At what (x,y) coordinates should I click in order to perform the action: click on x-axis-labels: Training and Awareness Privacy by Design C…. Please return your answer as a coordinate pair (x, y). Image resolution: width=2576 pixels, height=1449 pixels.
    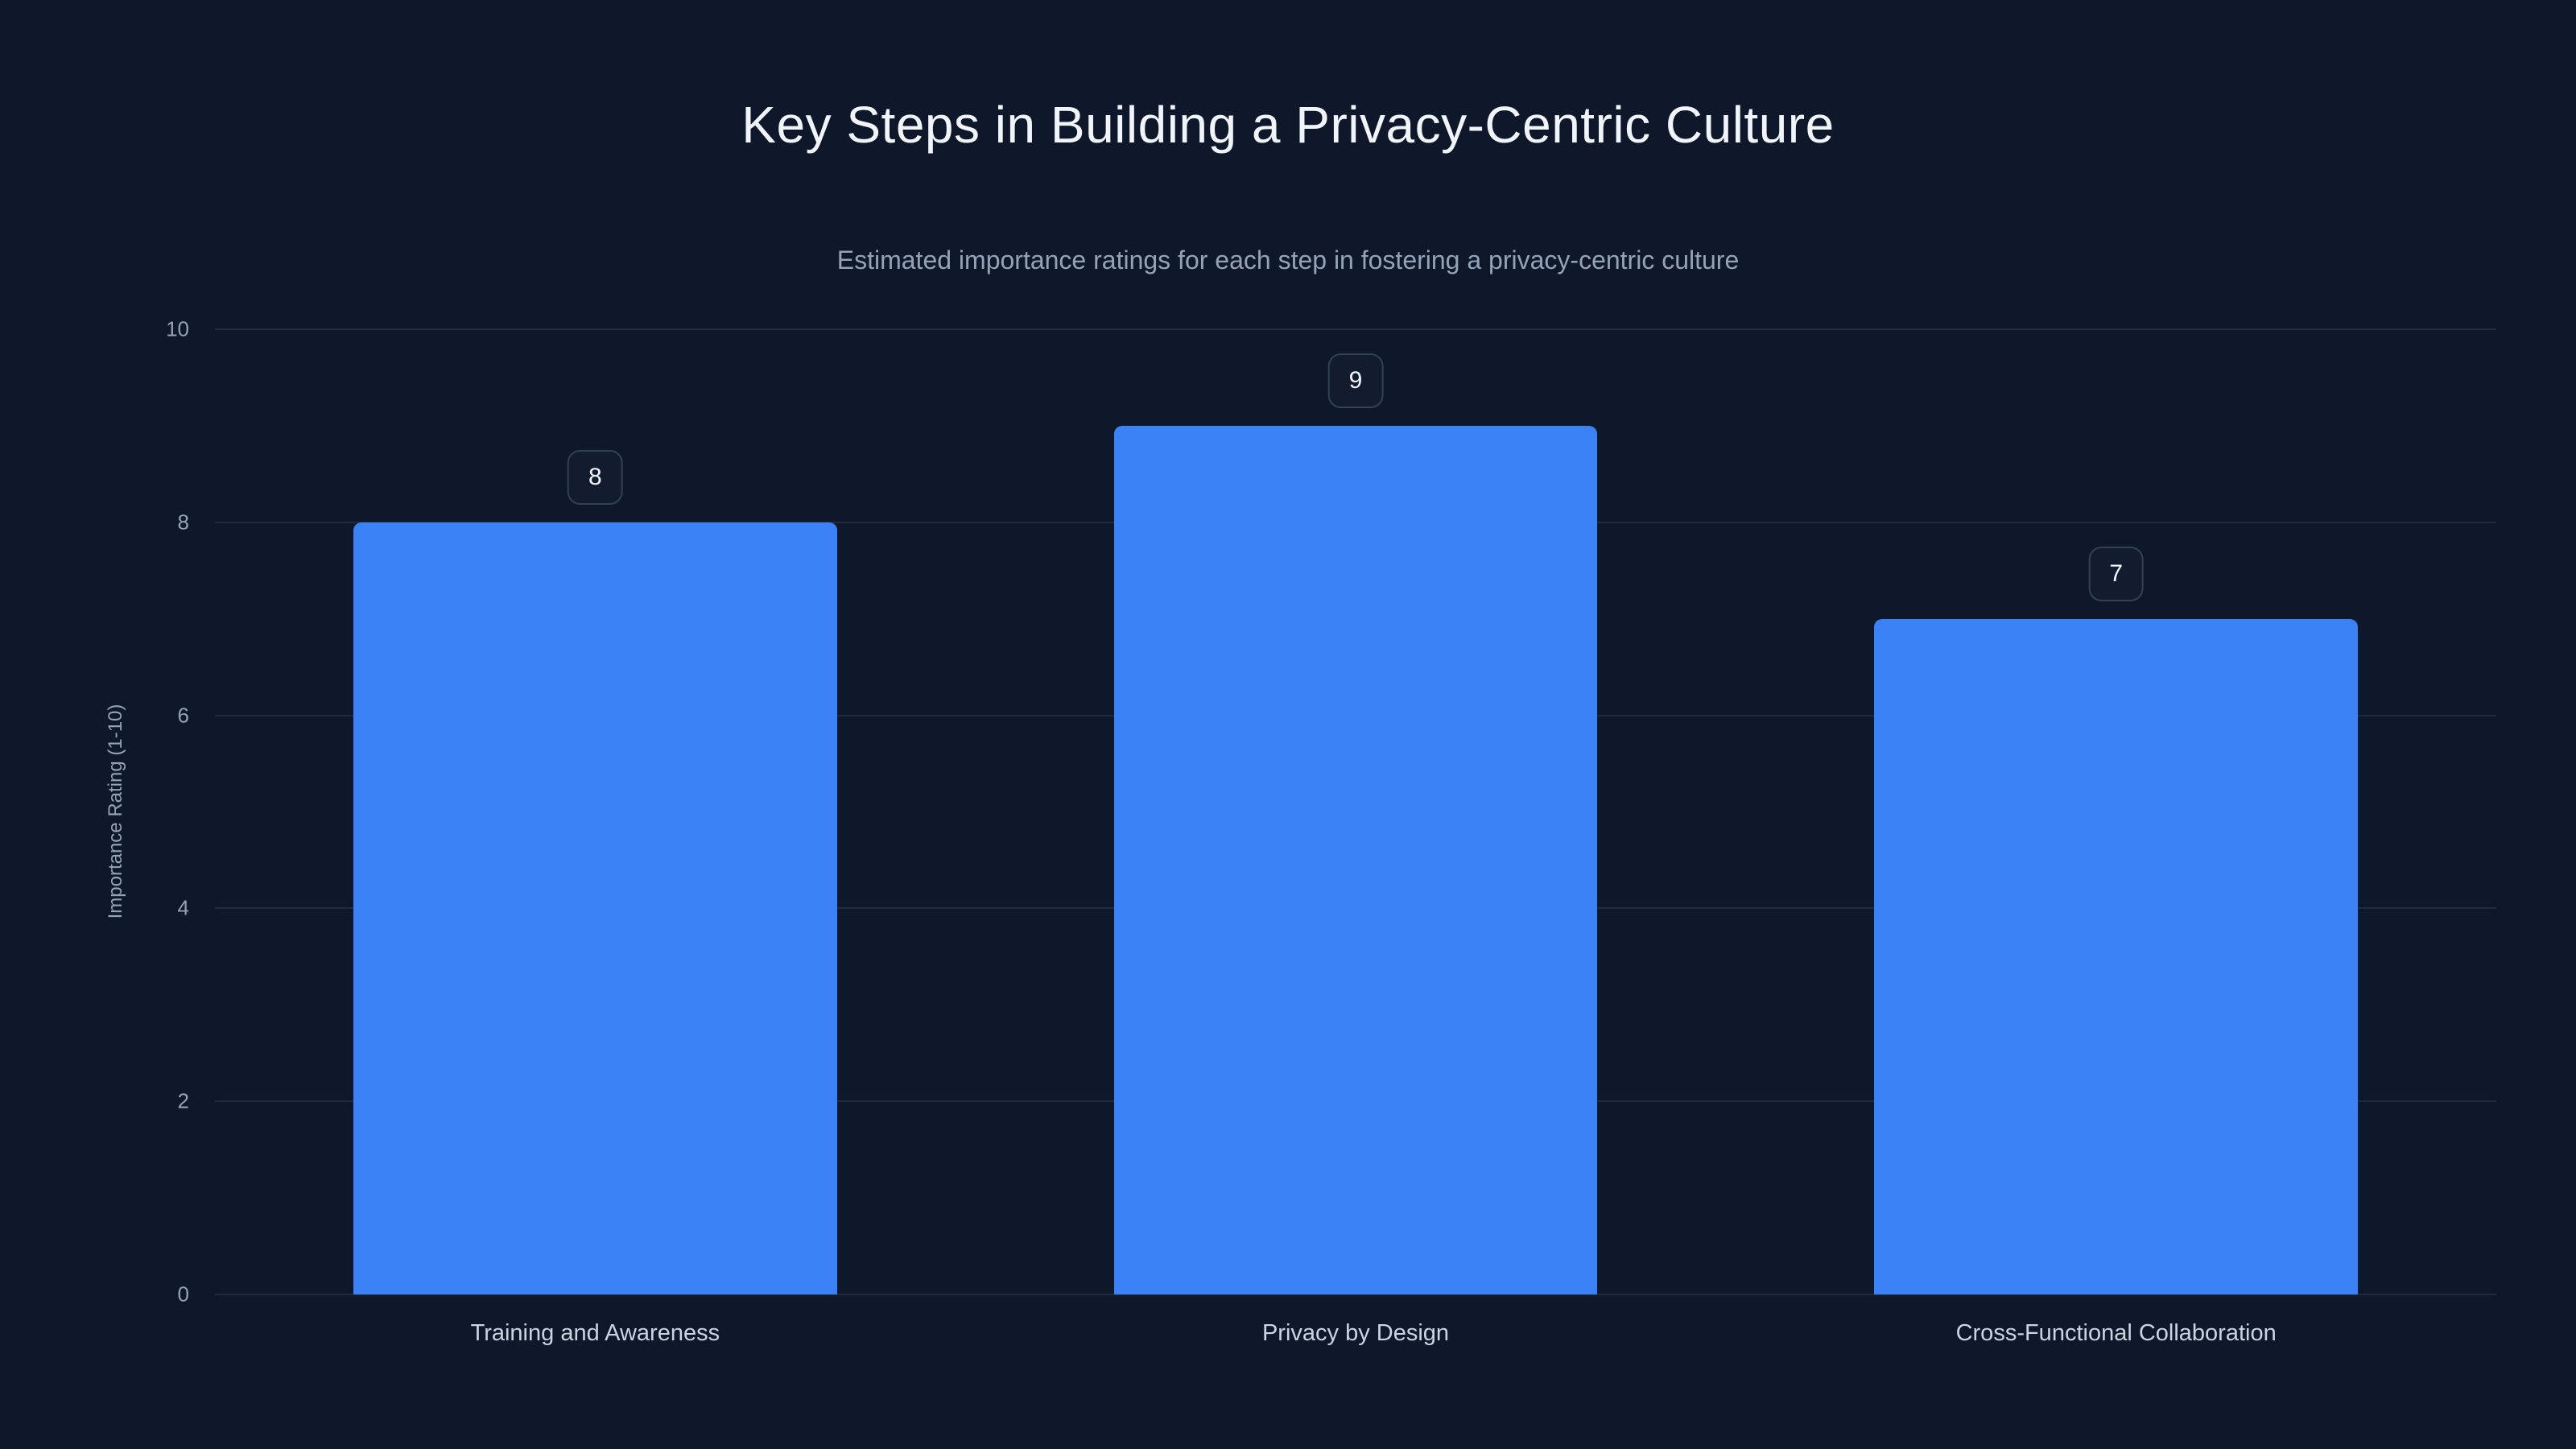
    Looking at the image, I should click on (1355, 1344).